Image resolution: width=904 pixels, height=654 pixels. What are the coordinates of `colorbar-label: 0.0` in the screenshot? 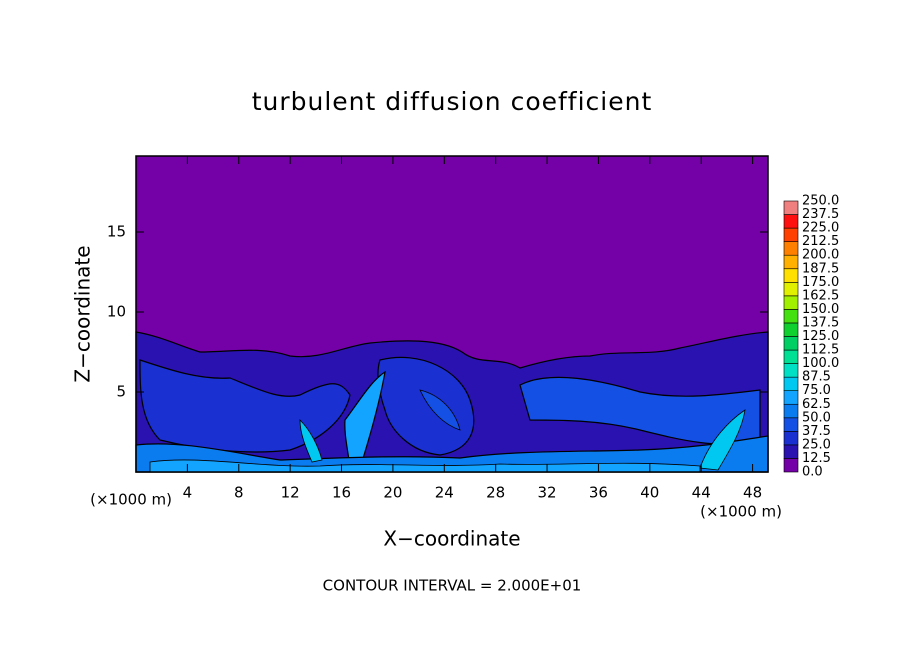 It's located at (812, 472).